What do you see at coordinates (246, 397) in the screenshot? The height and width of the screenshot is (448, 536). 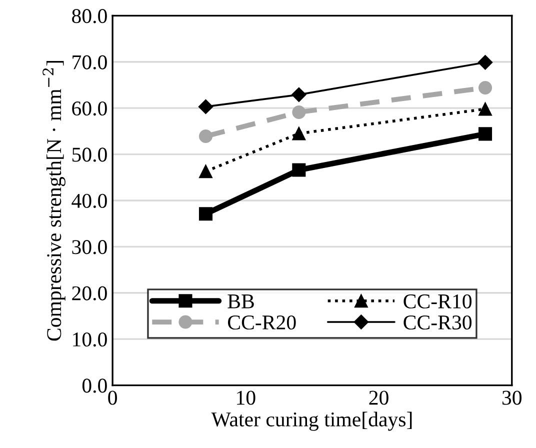 I see `x-tick-label: 10` at bounding box center [246, 397].